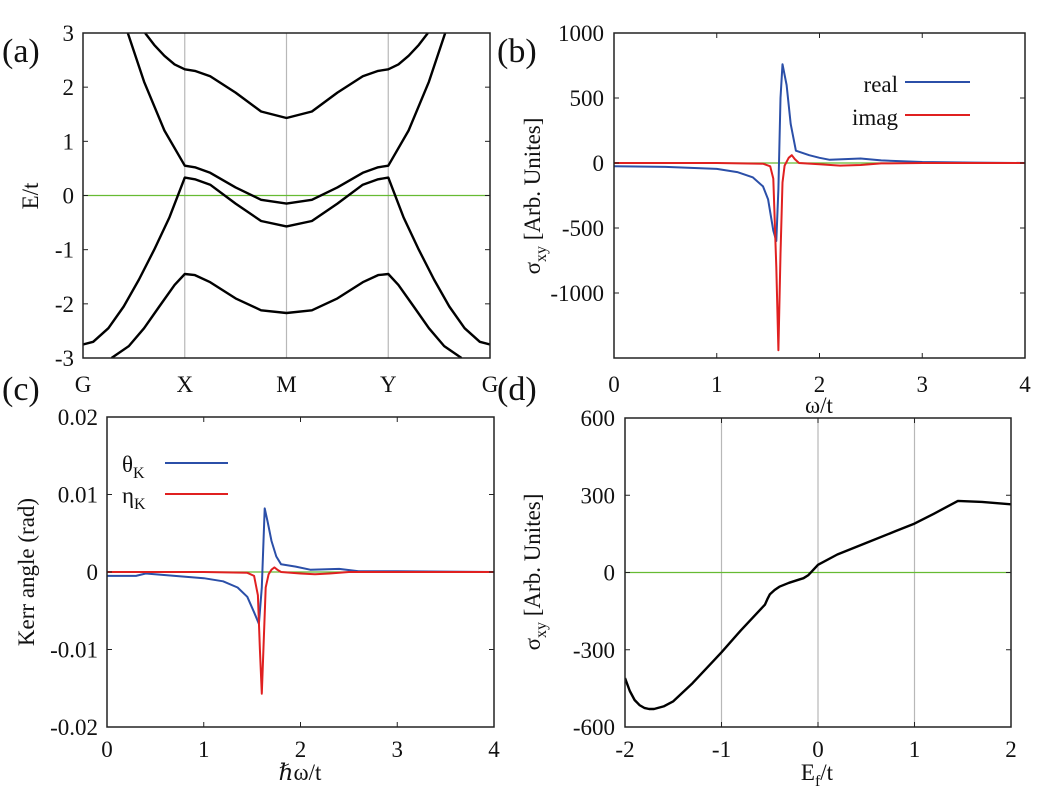 The width and height of the screenshot is (1038, 798). What do you see at coordinates (74, 650) in the screenshot?
I see `y-tick-label: -0.01` at bounding box center [74, 650].